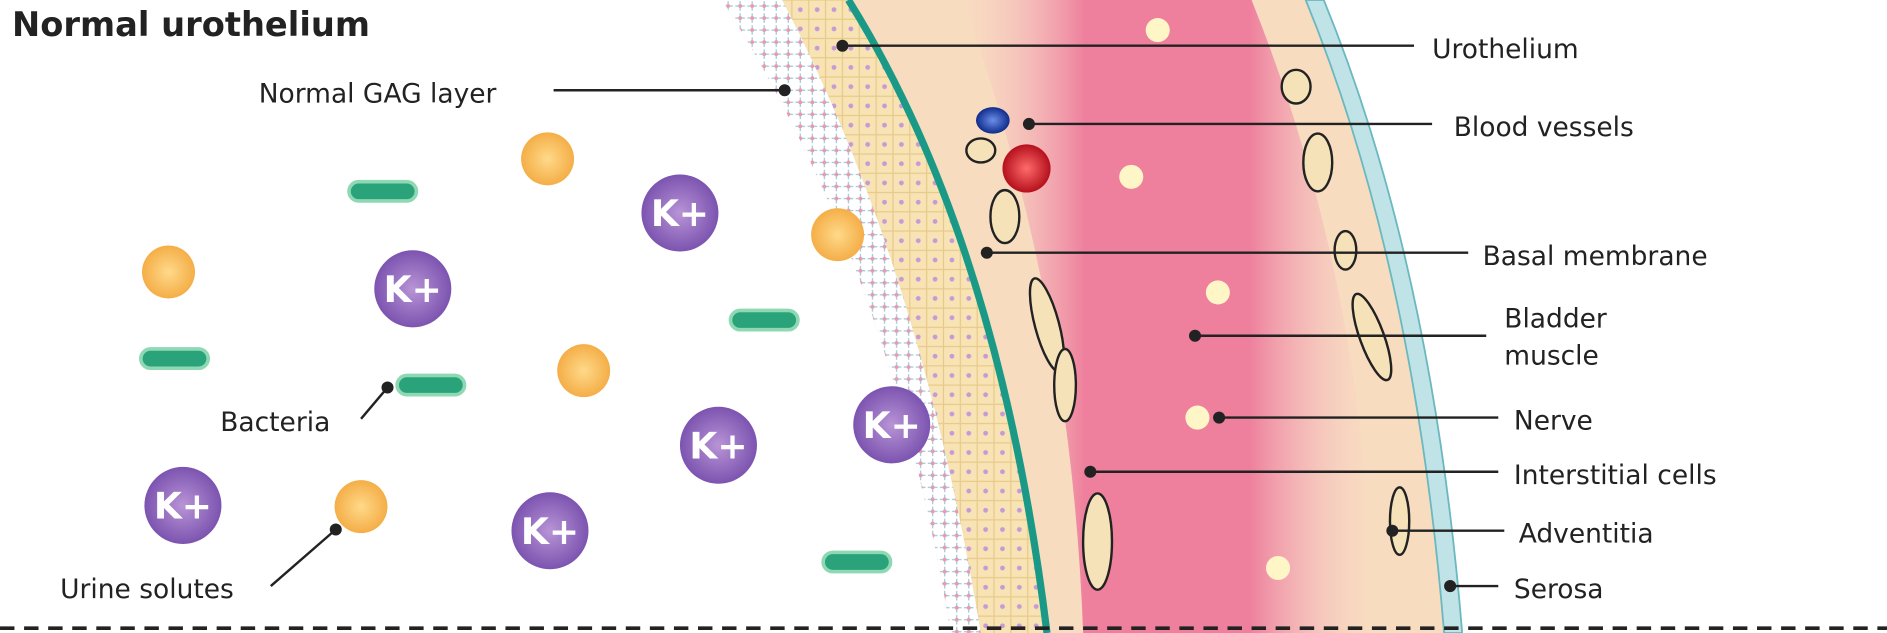  I want to click on label: Urine solutes, so click(147, 589).